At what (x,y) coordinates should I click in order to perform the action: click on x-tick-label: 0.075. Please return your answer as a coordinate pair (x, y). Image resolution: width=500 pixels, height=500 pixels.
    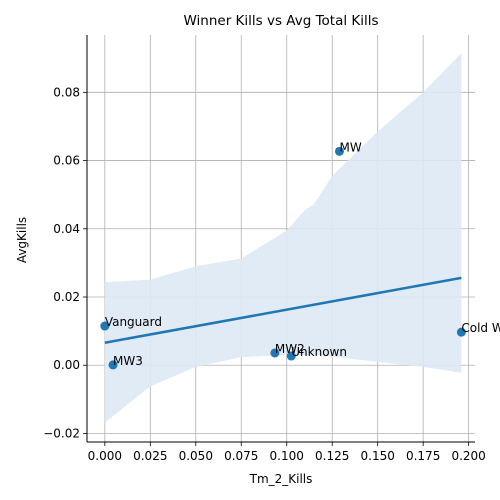
    Looking at the image, I should click on (241, 456).